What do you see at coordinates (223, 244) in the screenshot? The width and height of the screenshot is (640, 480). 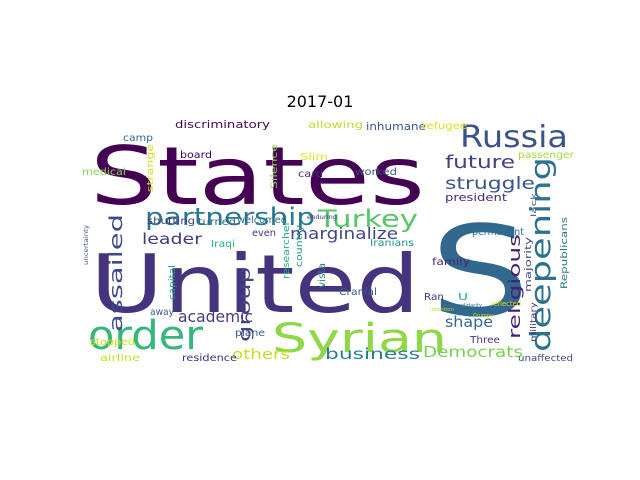 I see `cloud-word: Iraqi` at bounding box center [223, 244].